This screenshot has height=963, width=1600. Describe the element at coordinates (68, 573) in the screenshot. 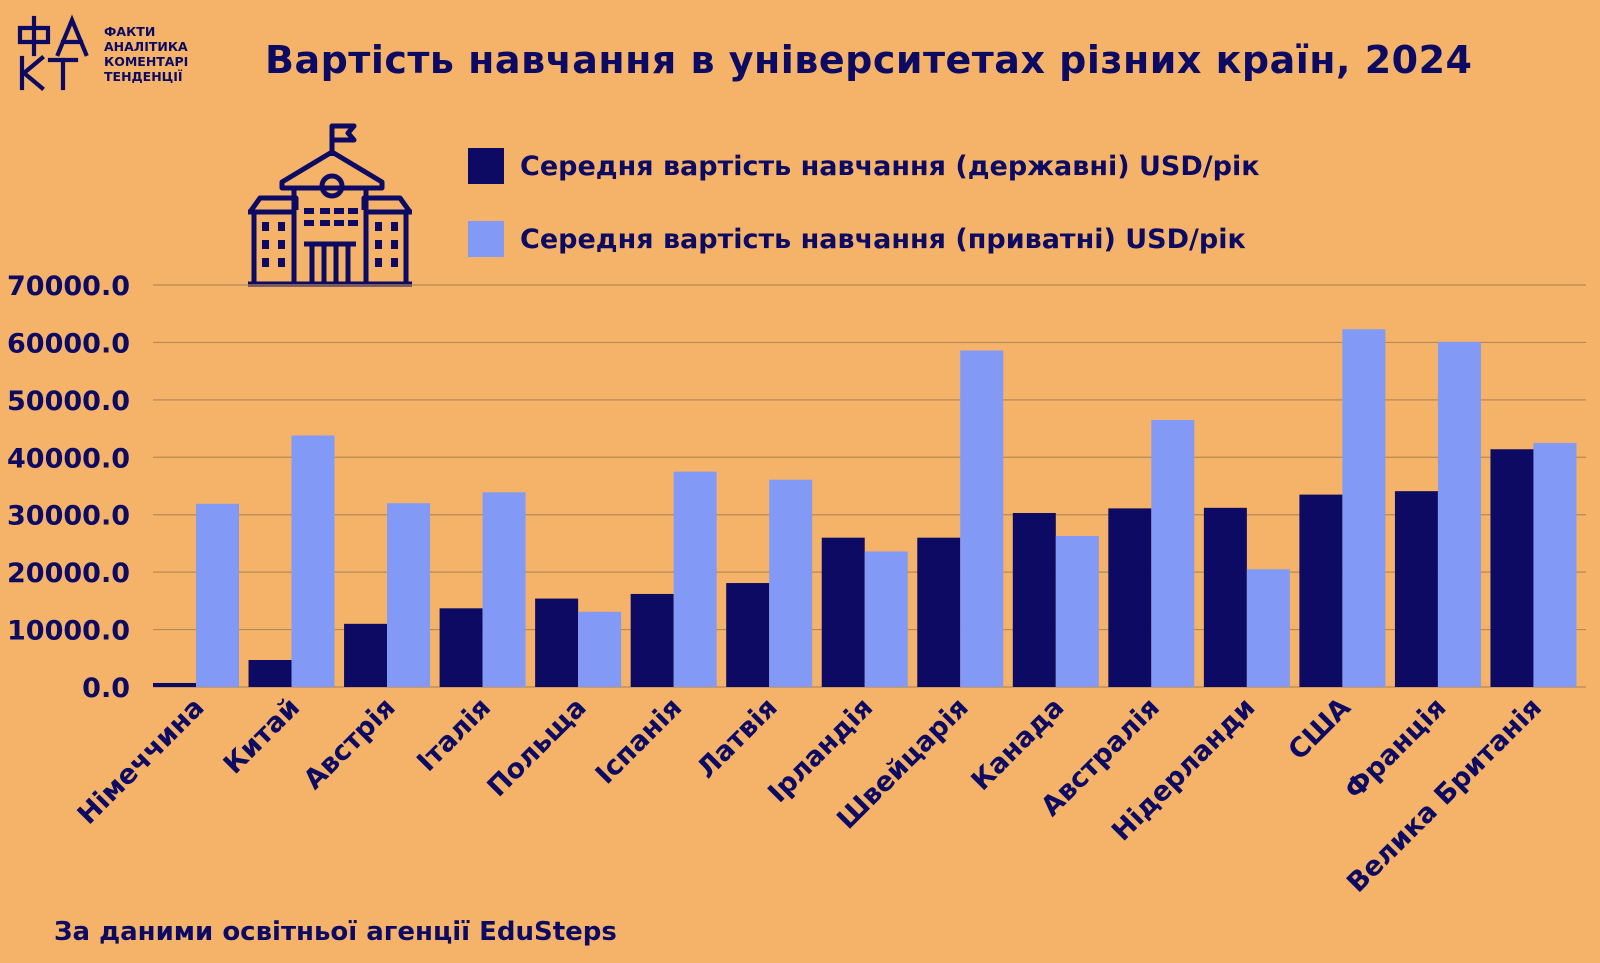

I see `y-tick-label: 20000.0` at that location.